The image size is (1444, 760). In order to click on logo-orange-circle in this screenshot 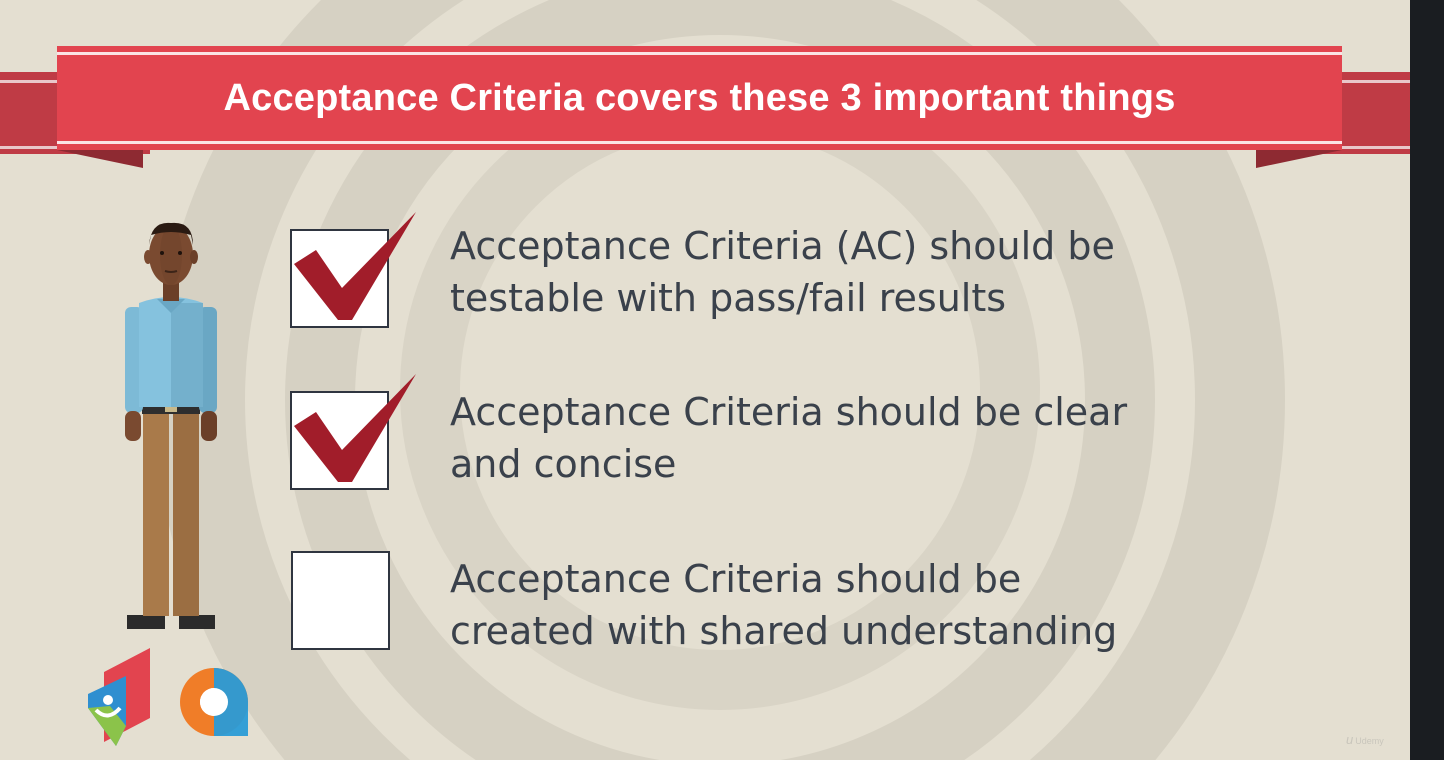, I will do `click(214, 702)`.